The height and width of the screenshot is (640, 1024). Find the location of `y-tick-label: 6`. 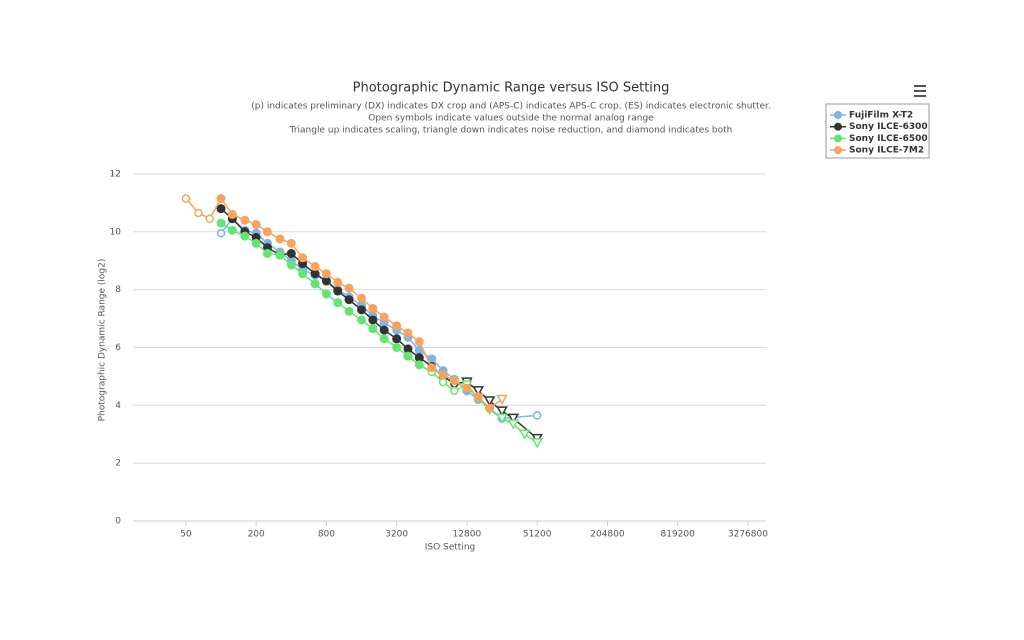

y-tick-label: 6 is located at coordinates (118, 348).